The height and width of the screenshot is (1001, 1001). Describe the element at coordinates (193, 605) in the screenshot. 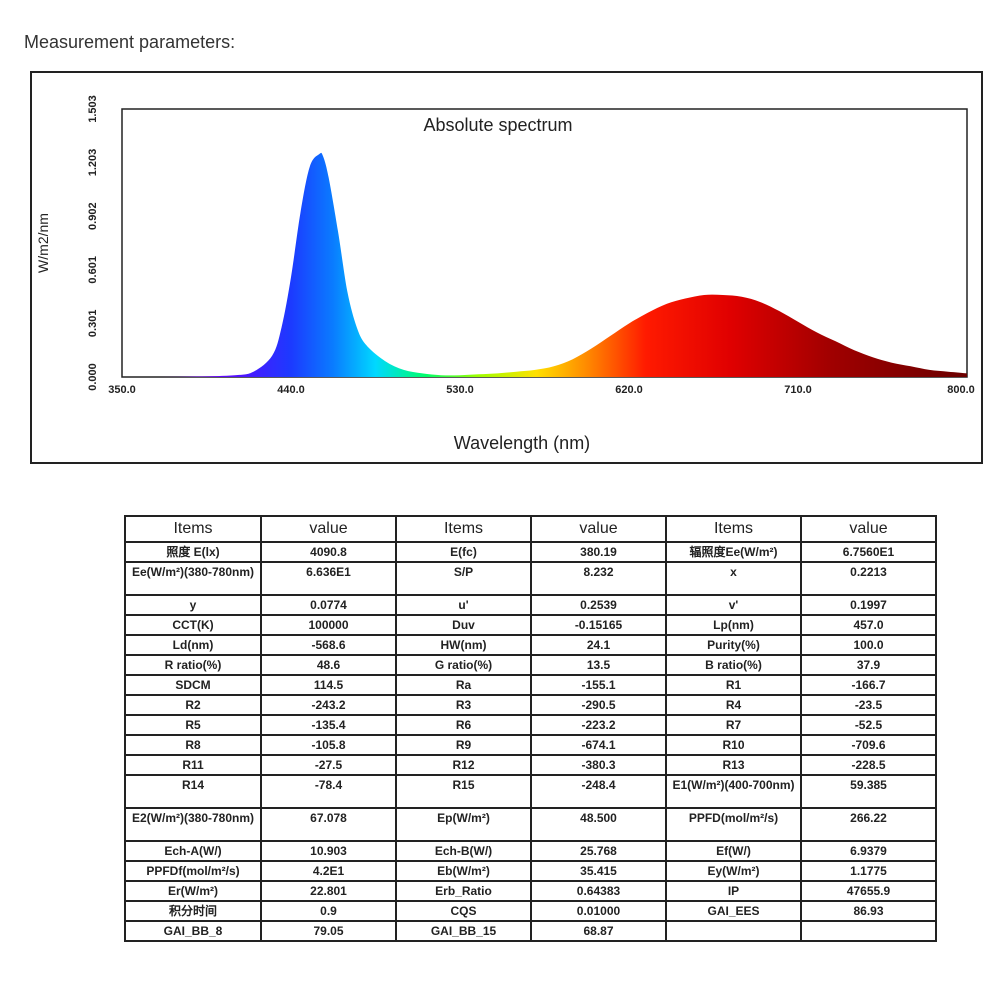

I see `table-cell: y` at that location.